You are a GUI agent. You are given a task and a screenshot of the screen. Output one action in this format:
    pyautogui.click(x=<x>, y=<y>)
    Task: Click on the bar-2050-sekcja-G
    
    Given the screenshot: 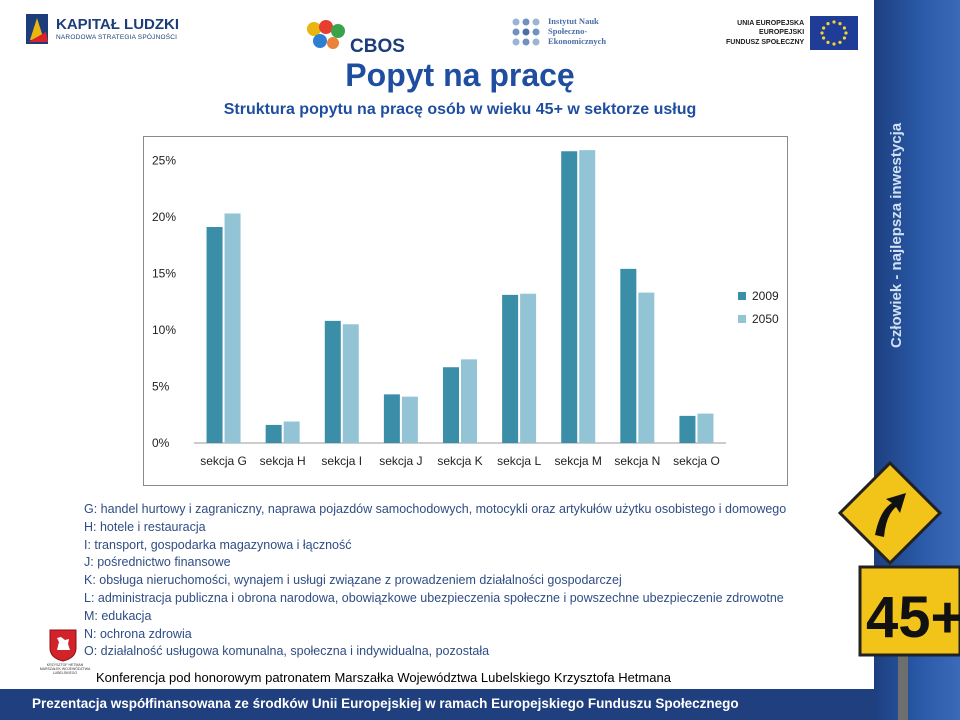 What is the action you would take?
    pyautogui.click(x=232, y=328)
    